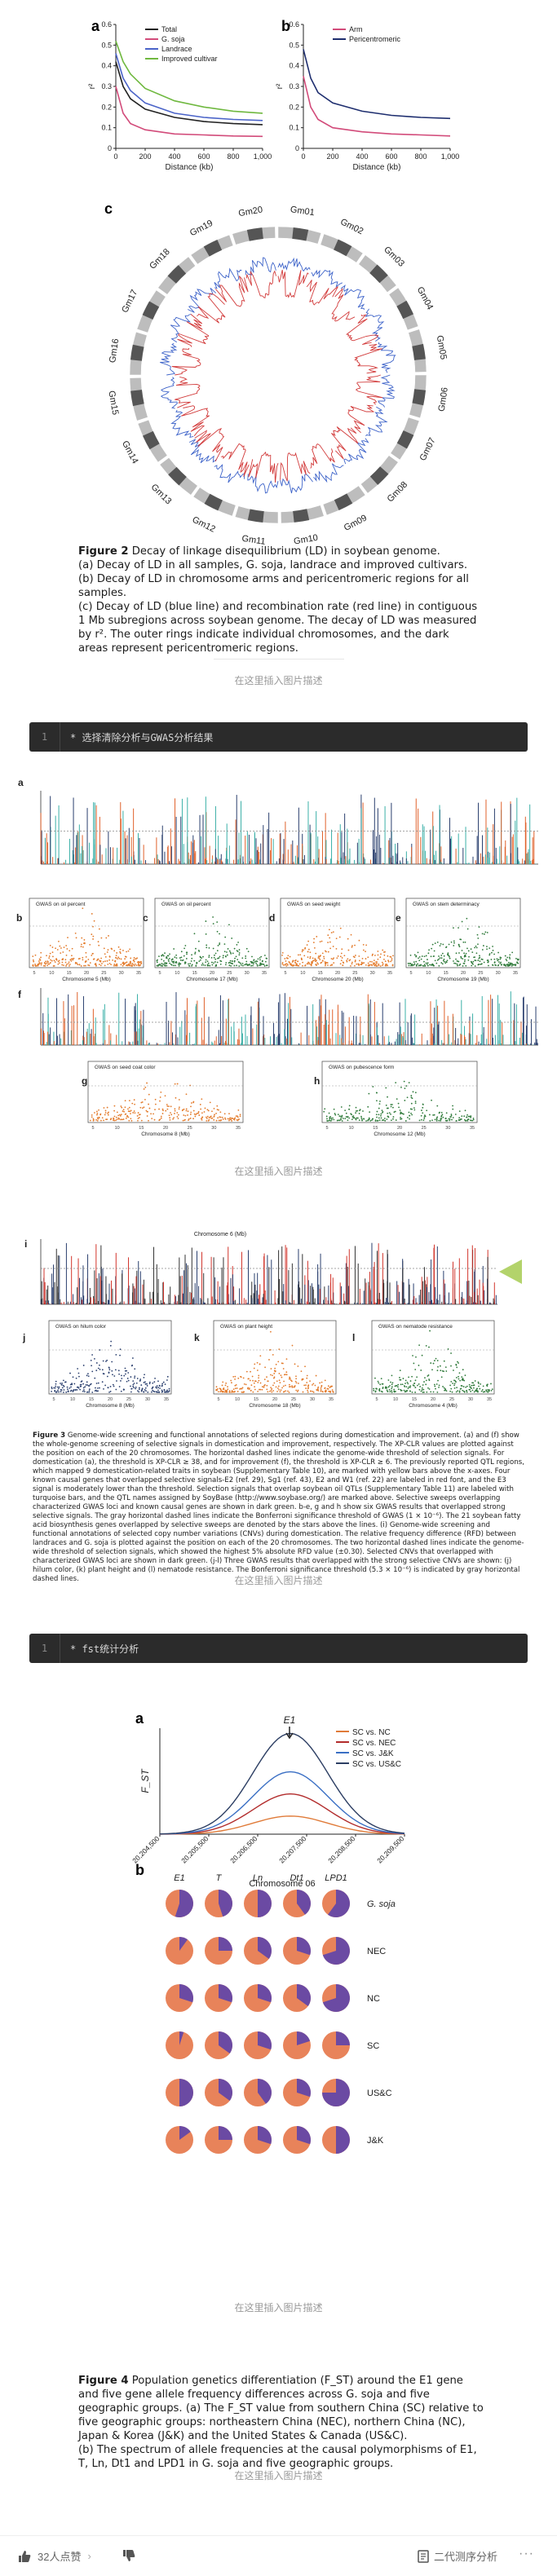 This screenshot has height=2576, width=557. I want to click on allele-pie-slice, so click(225, 1944).